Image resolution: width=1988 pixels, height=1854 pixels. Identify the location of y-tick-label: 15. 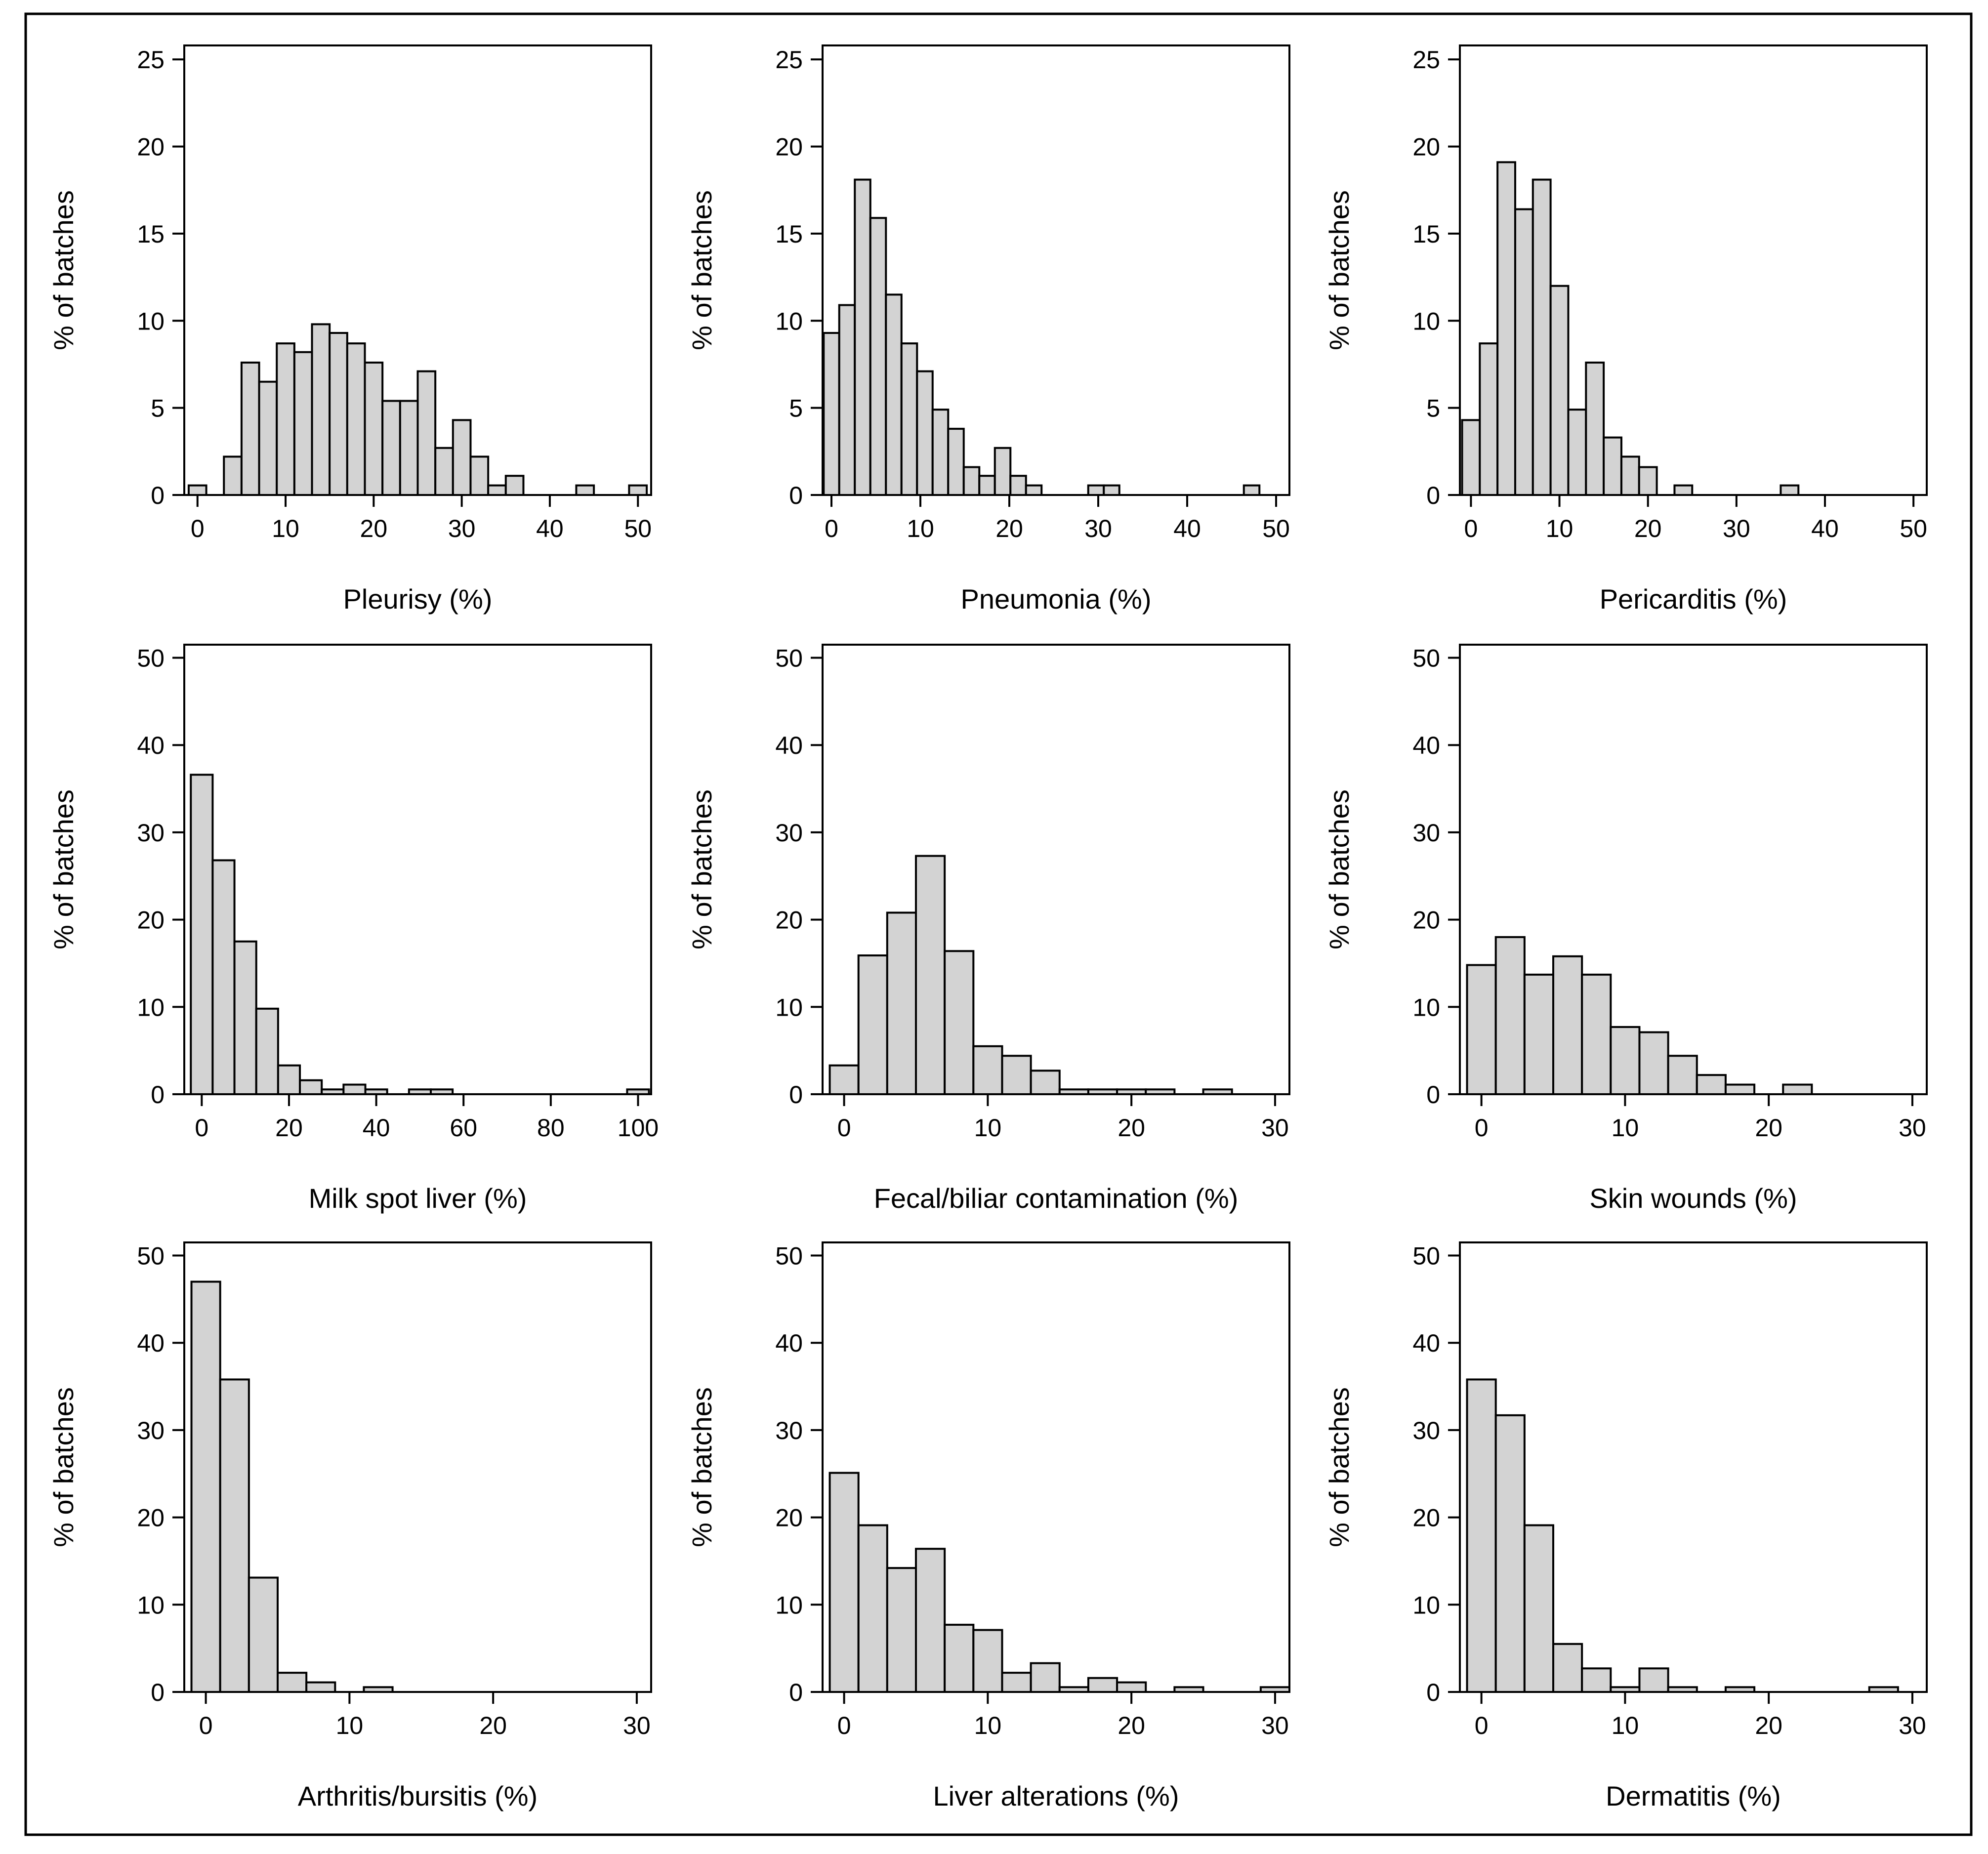
(789, 234).